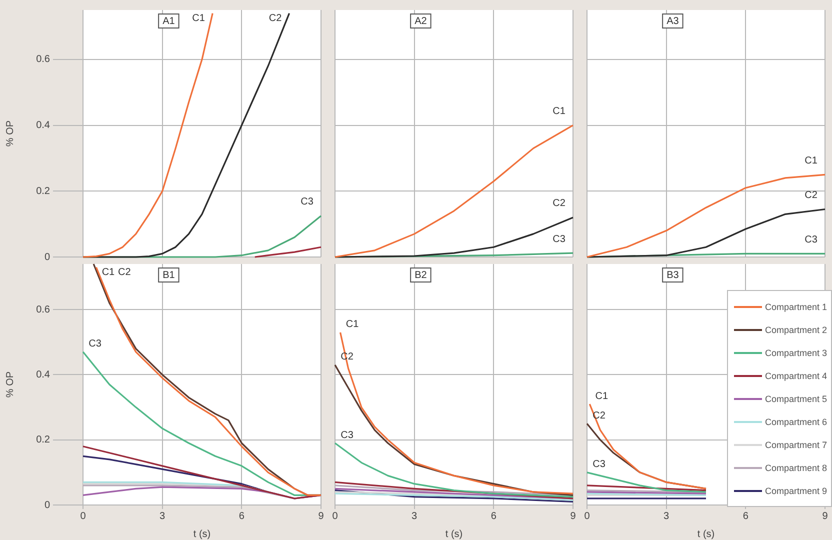 The image size is (832, 540). I want to click on text: B1, so click(169, 275).